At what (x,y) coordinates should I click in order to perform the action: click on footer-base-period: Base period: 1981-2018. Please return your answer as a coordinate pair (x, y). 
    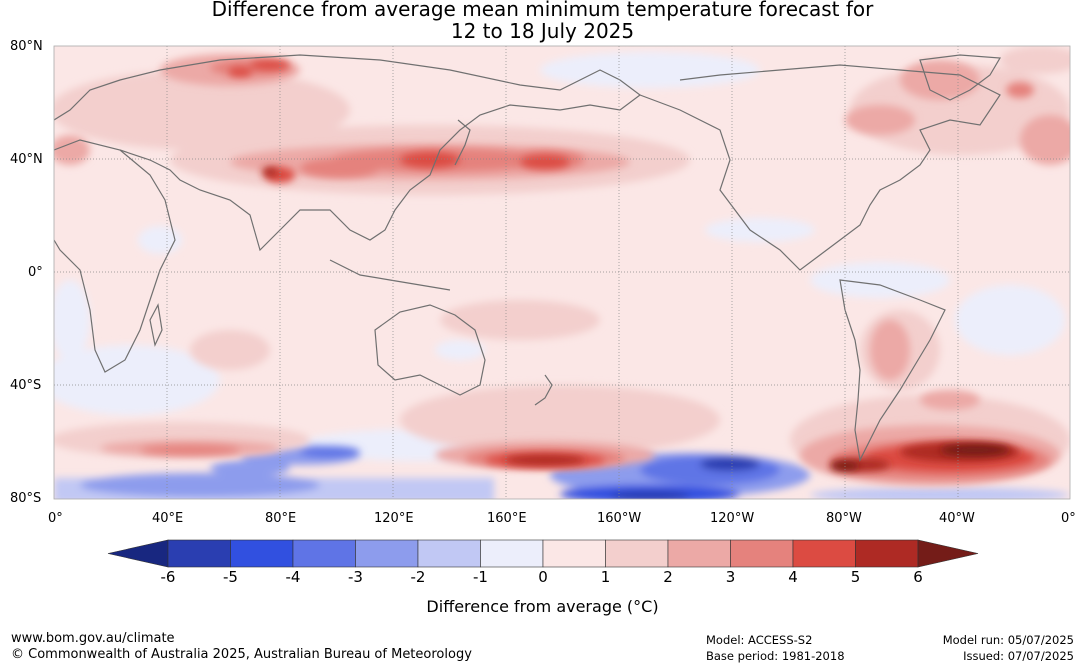
    Looking at the image, I should click on (775, 656).